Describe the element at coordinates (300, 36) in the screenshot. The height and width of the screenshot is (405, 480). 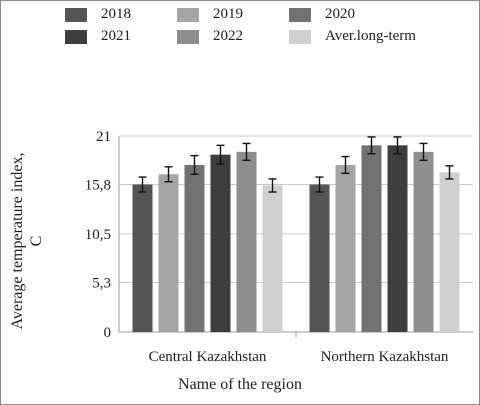
I see `legend-swatch-aver-long-term` at that location.